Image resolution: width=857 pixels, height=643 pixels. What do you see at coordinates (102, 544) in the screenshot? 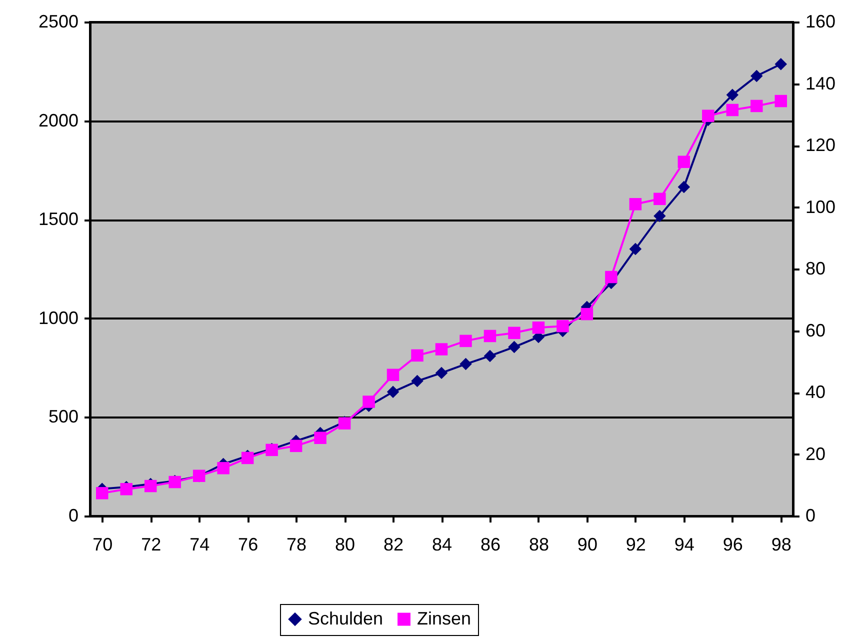
I see `x-tick-label: 70` at bounding box center [102, 544].